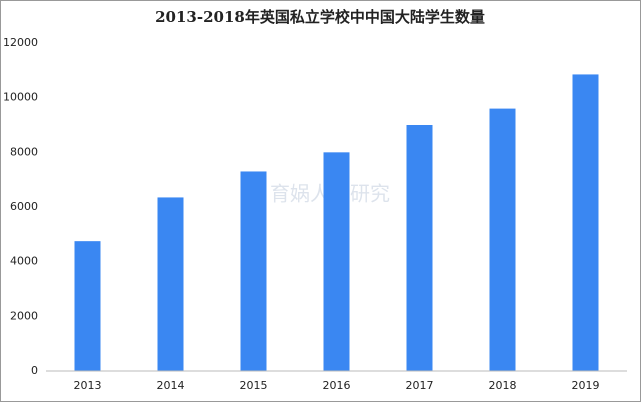 This screenshot has height=402, width=641. I want to click on y-tick-label: 12000, so click(20, 42).